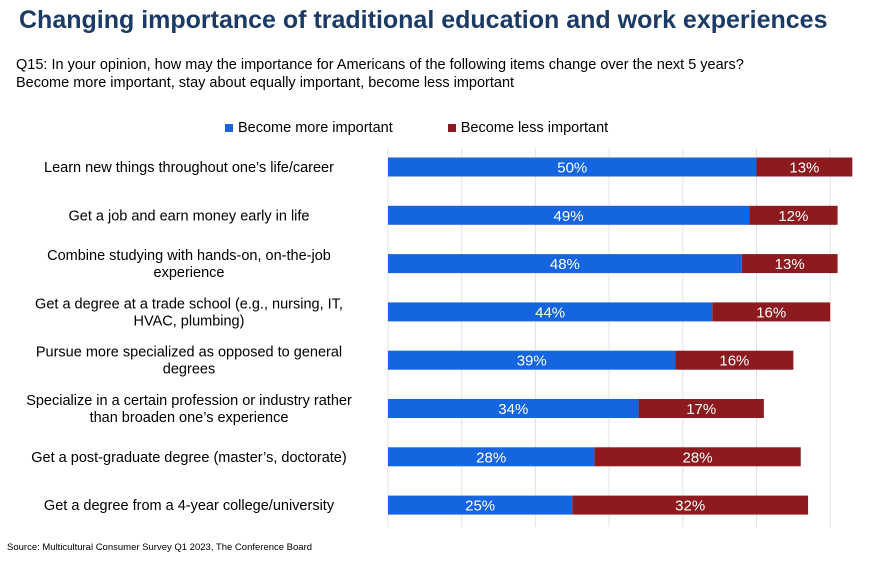  I want to click on data-label: 34%, so click(513, 409).